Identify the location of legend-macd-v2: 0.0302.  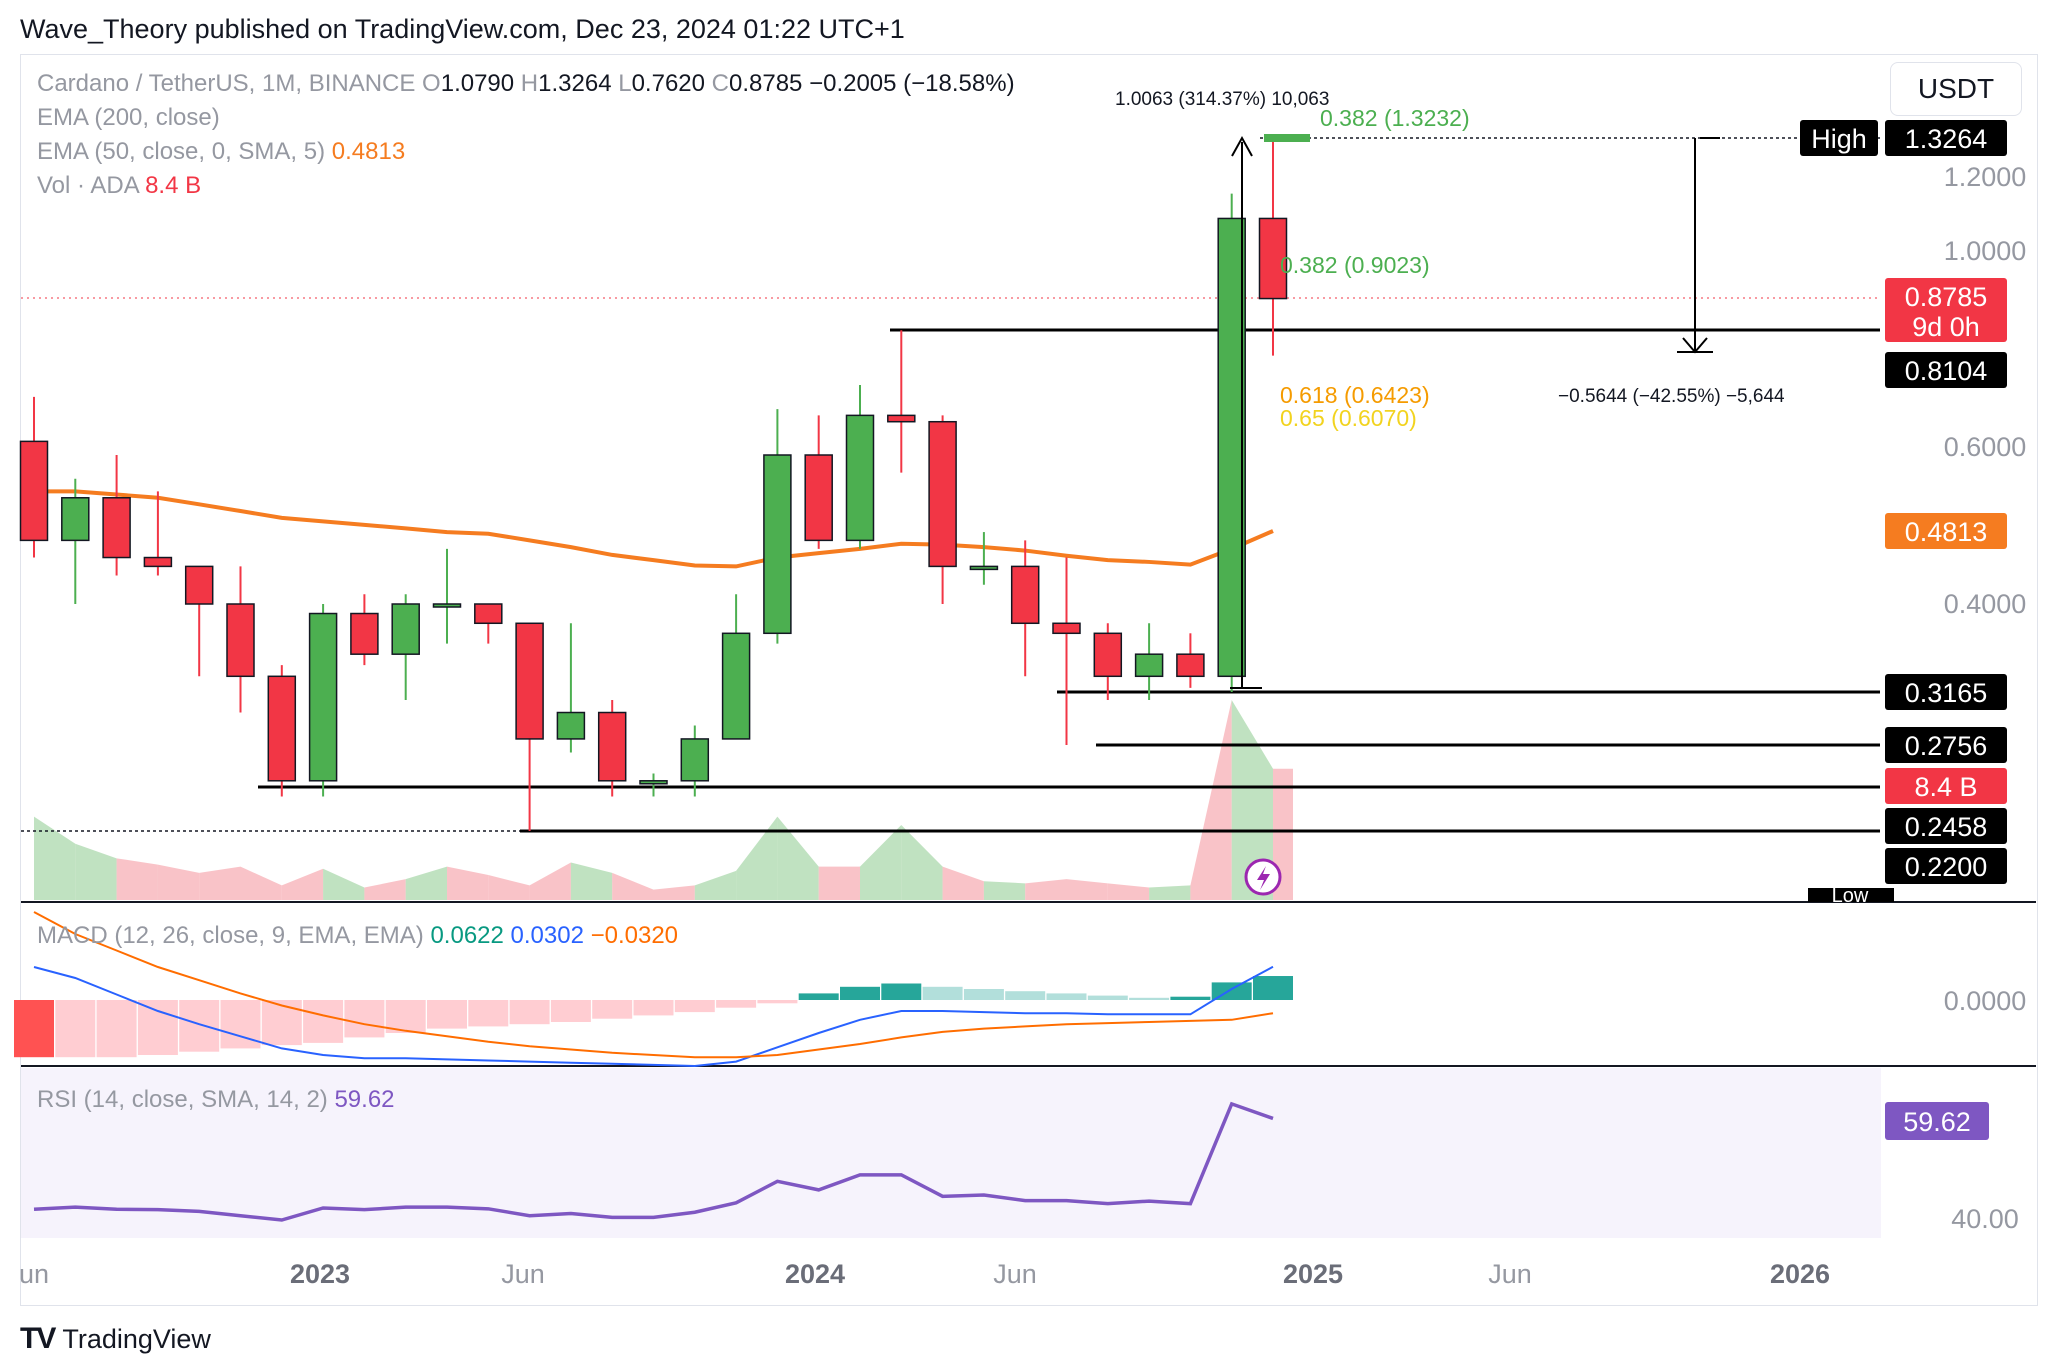
(547, 935).